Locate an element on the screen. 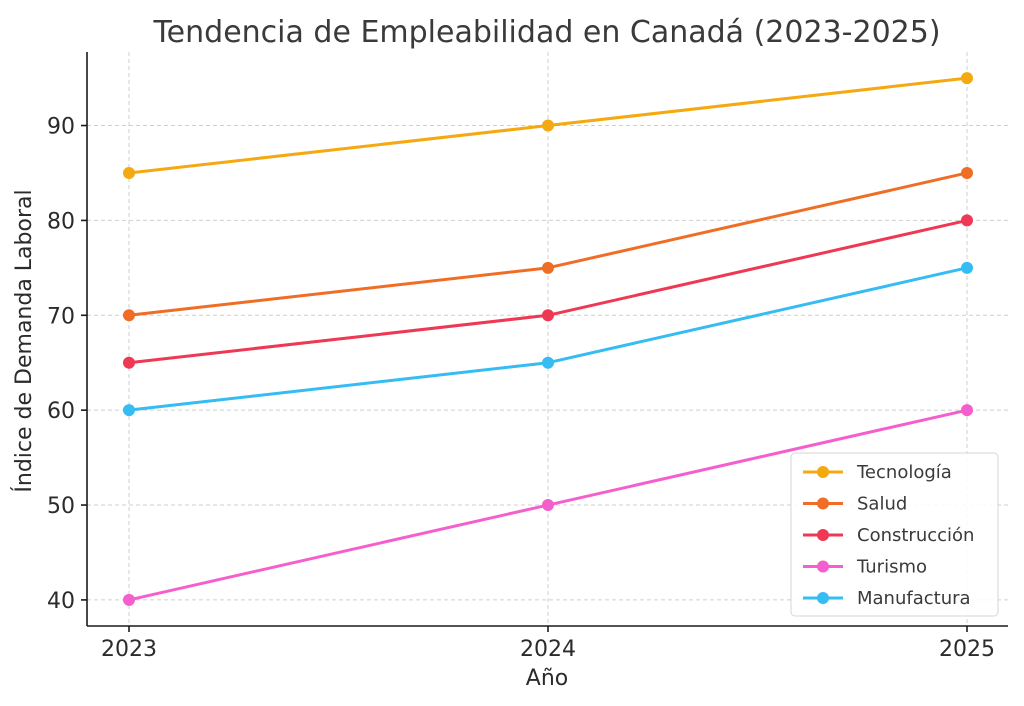 This screenshot has width=1024, height=706. y-tick-label: 40 is located at coordinates (61, 601).